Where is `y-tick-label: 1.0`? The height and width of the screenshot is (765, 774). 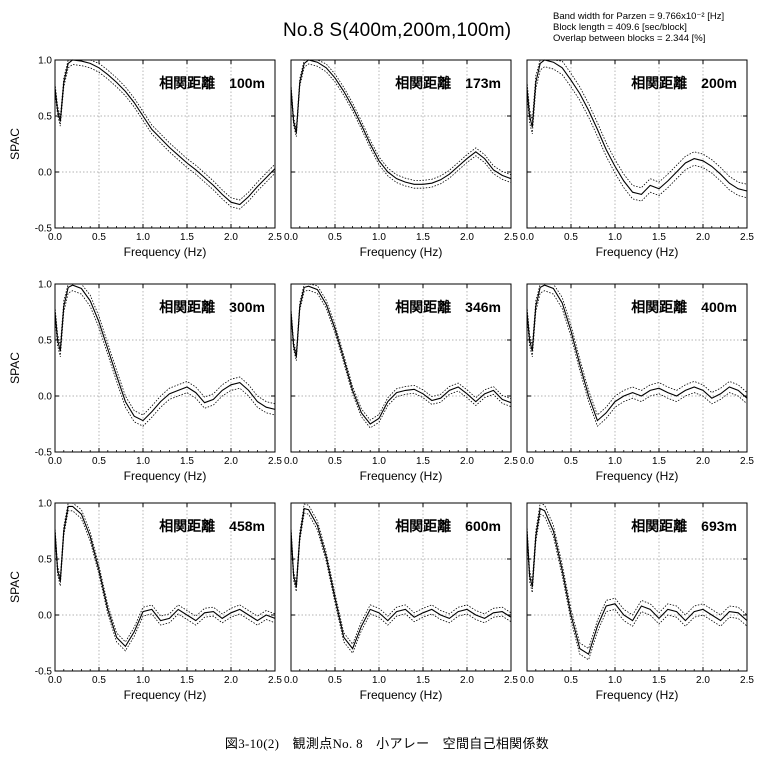 y-tick-label: 1.0 is located at coordinates (45, 504).